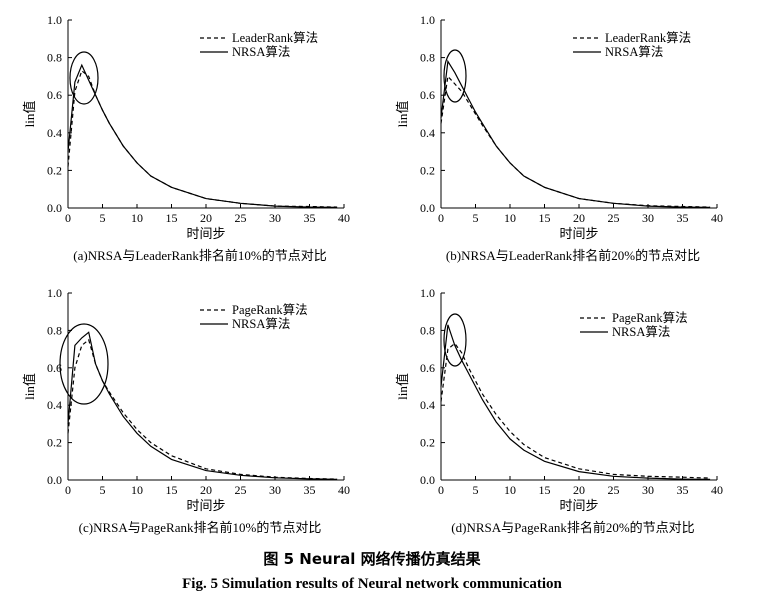  I want to click on panel-subtitle: (b)NRSA与LeaderRank排名前20%的节点对比, so click(573, 255).